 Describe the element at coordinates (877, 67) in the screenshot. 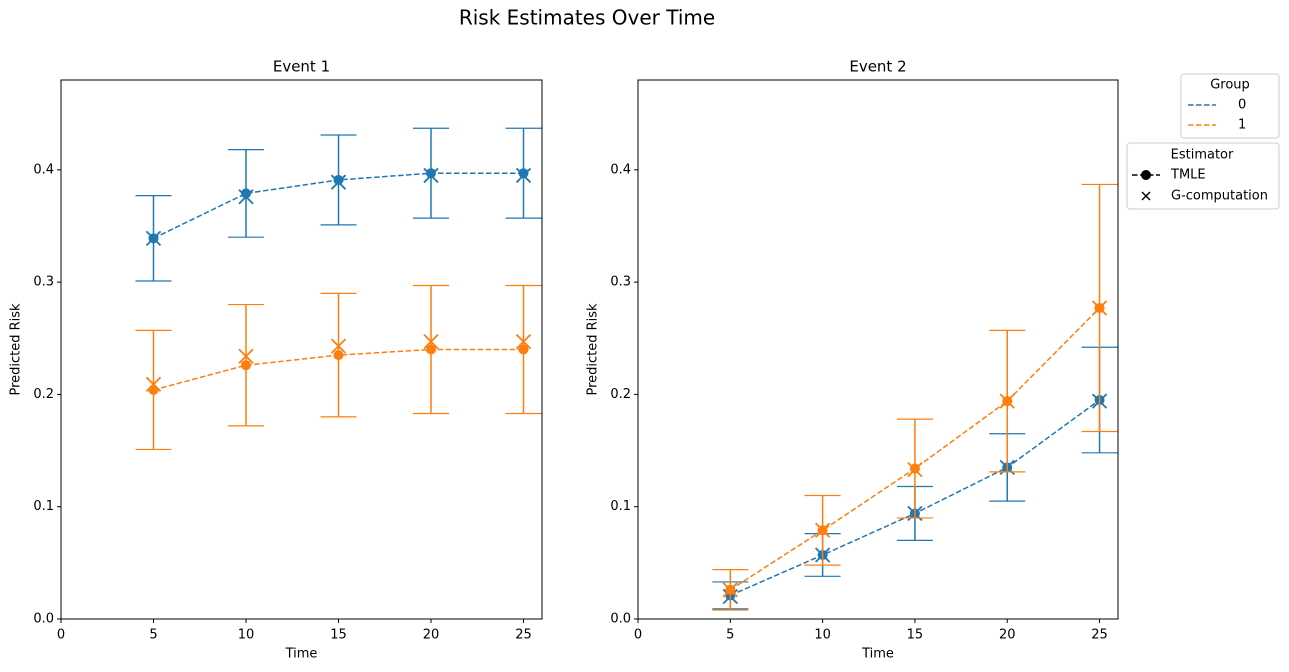

I see `axes-title: Event 2` at that location.